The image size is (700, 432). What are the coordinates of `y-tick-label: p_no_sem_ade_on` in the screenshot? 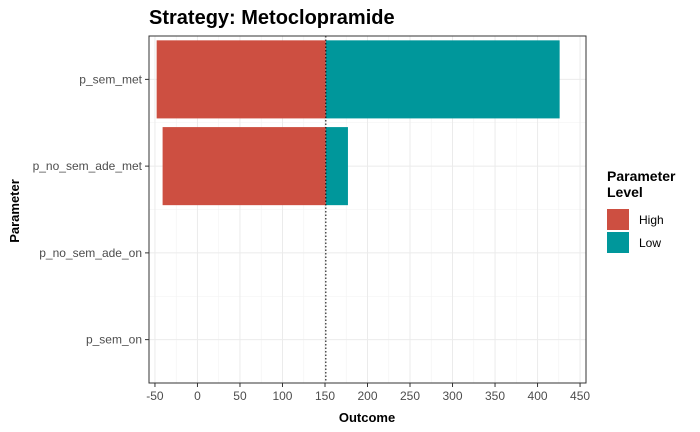 It's located at (90, 253).